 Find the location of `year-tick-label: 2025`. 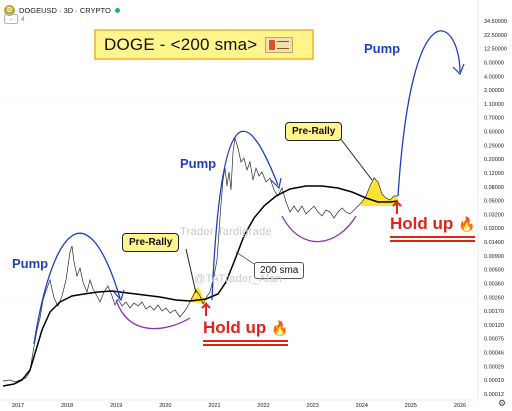

year-tick-label: 2025 is located at coordinates (411, 406).